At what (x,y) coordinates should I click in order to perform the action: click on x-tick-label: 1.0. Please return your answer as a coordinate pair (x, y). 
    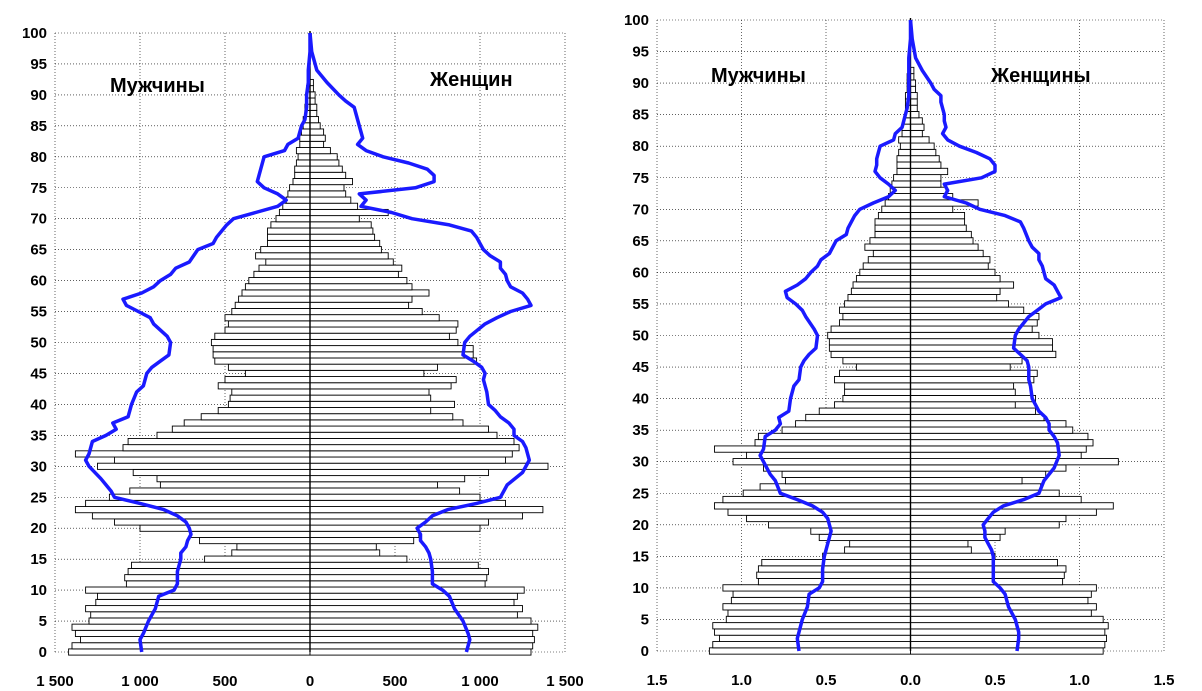
    Looking at the image, I should click on (741, 680).